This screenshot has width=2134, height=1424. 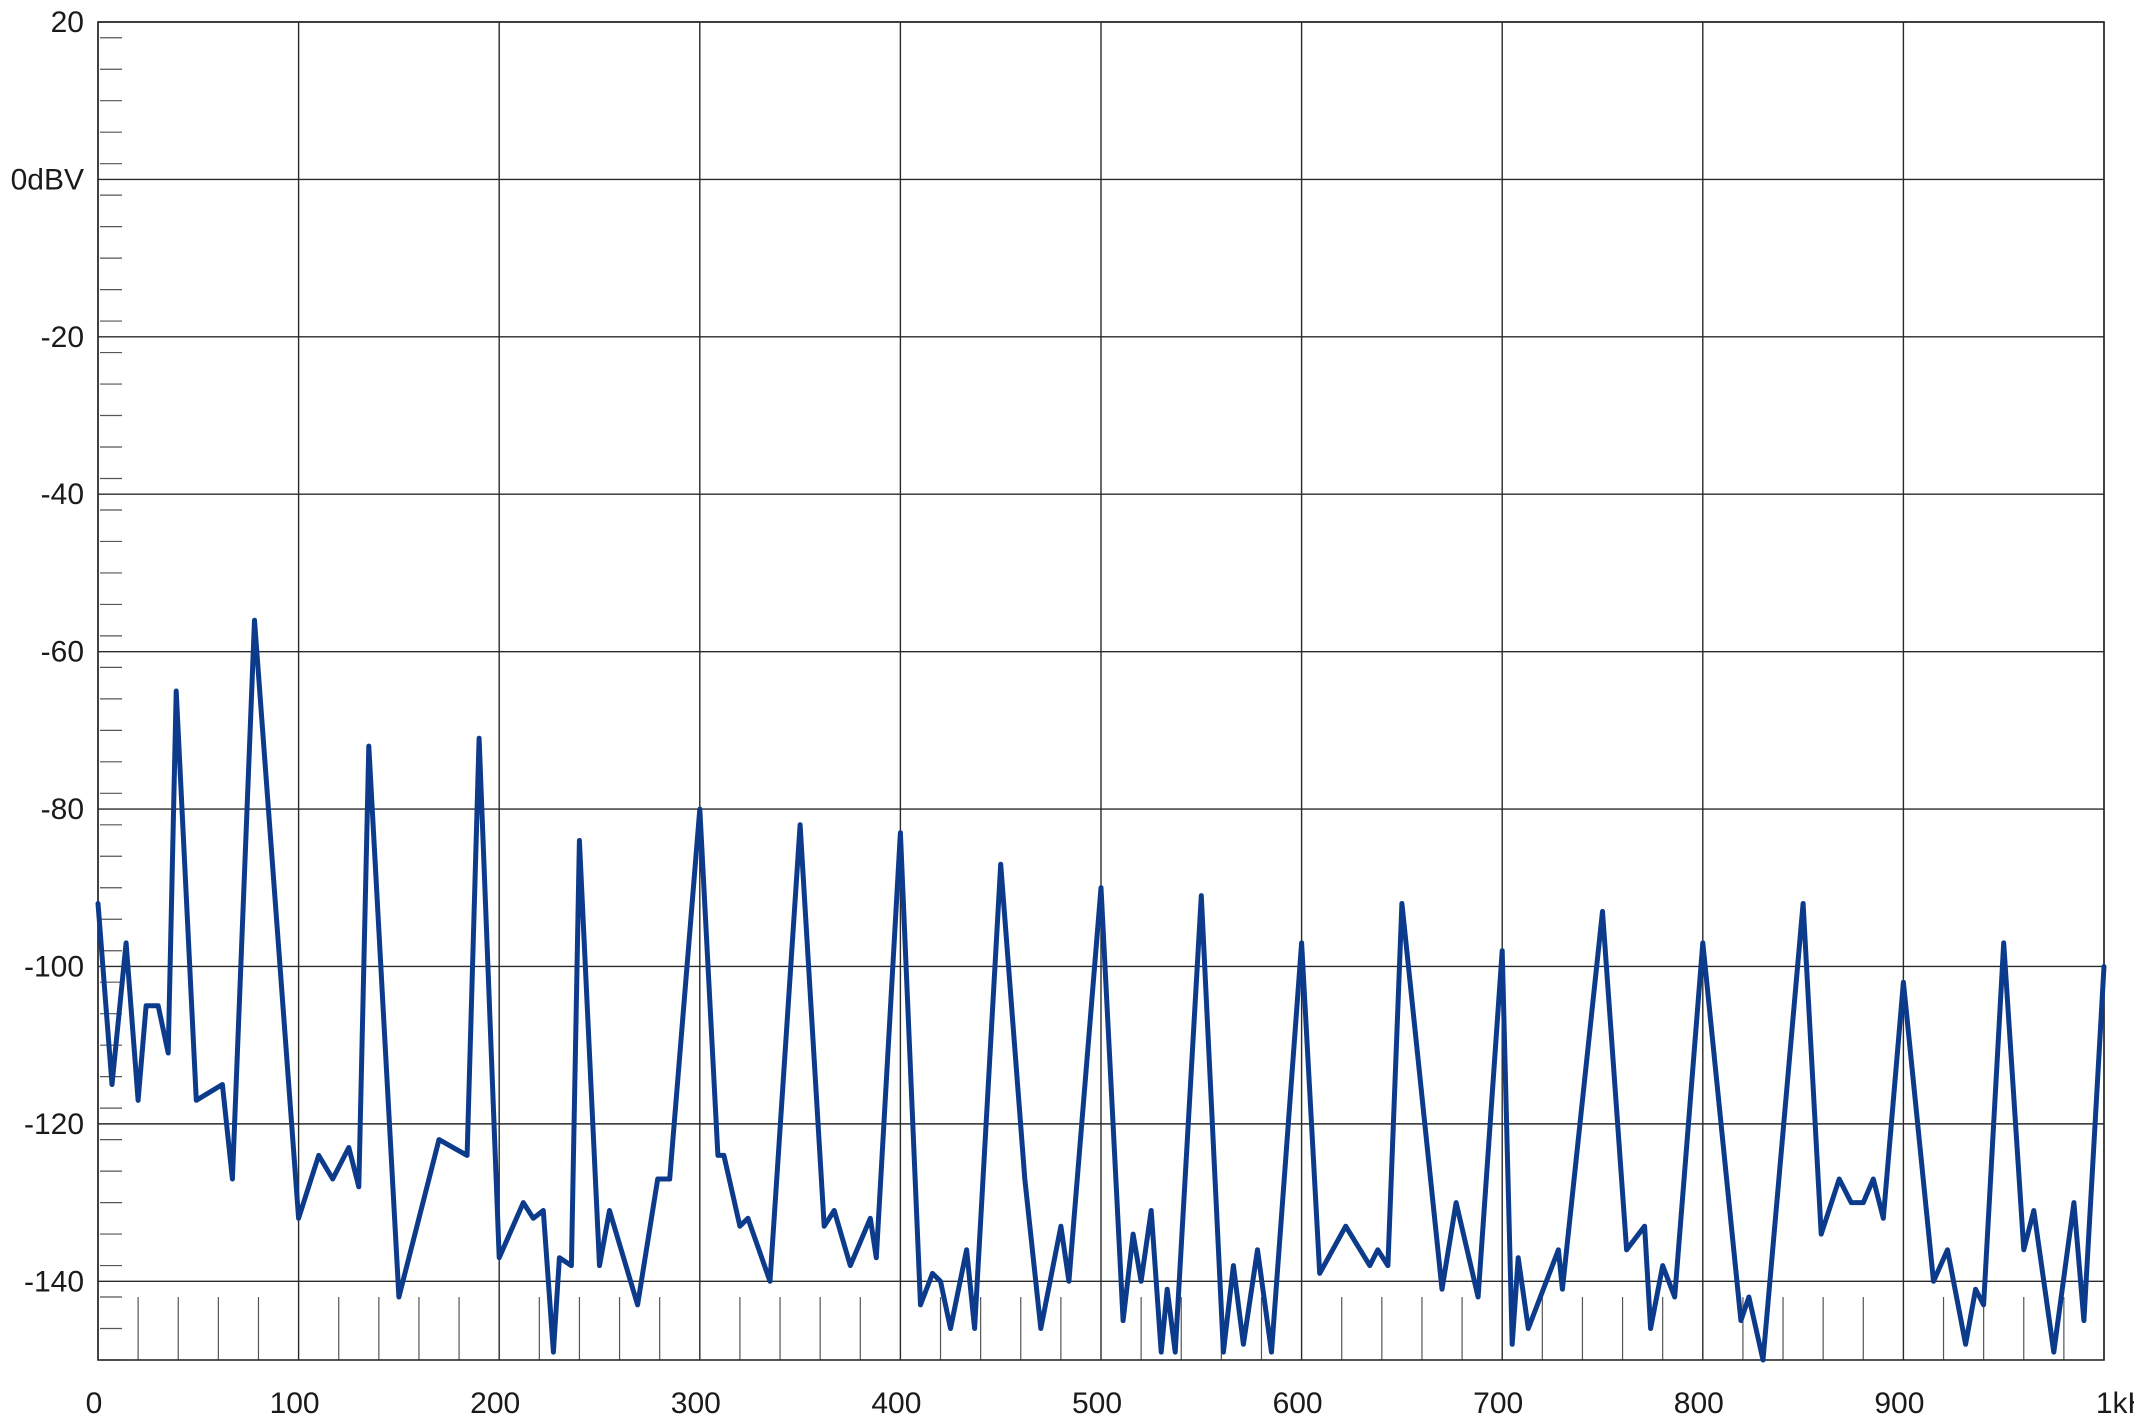 I want to click on x-tick-label: 500, so click(x=1097, y=1403).